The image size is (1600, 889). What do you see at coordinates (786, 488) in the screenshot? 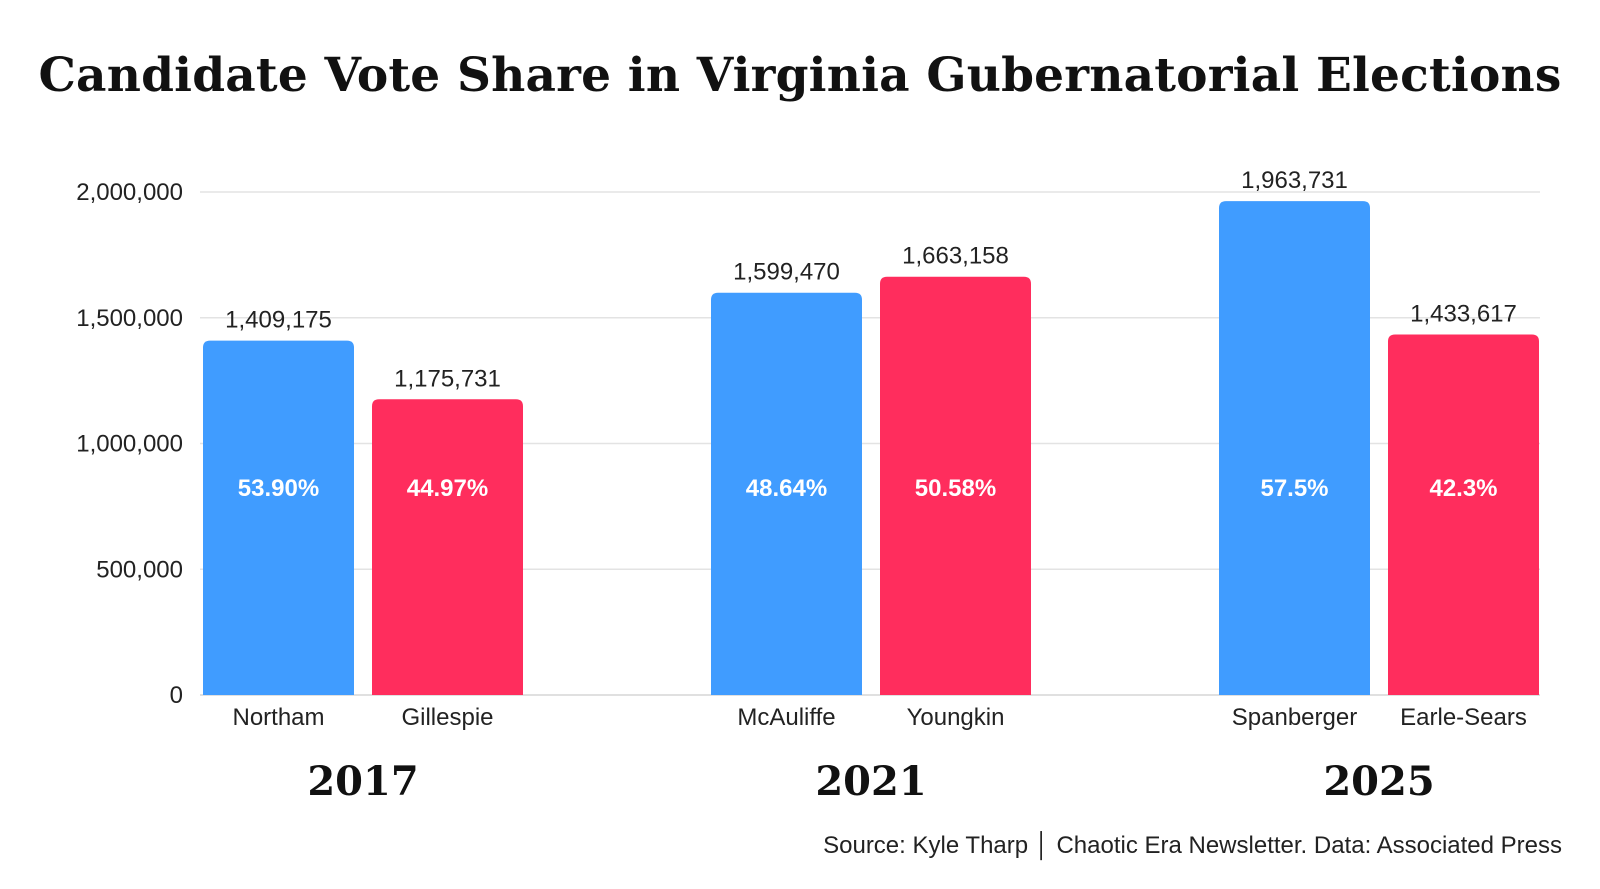
I see `data-label-share: 48.64%` at bounding box center [786, 488].